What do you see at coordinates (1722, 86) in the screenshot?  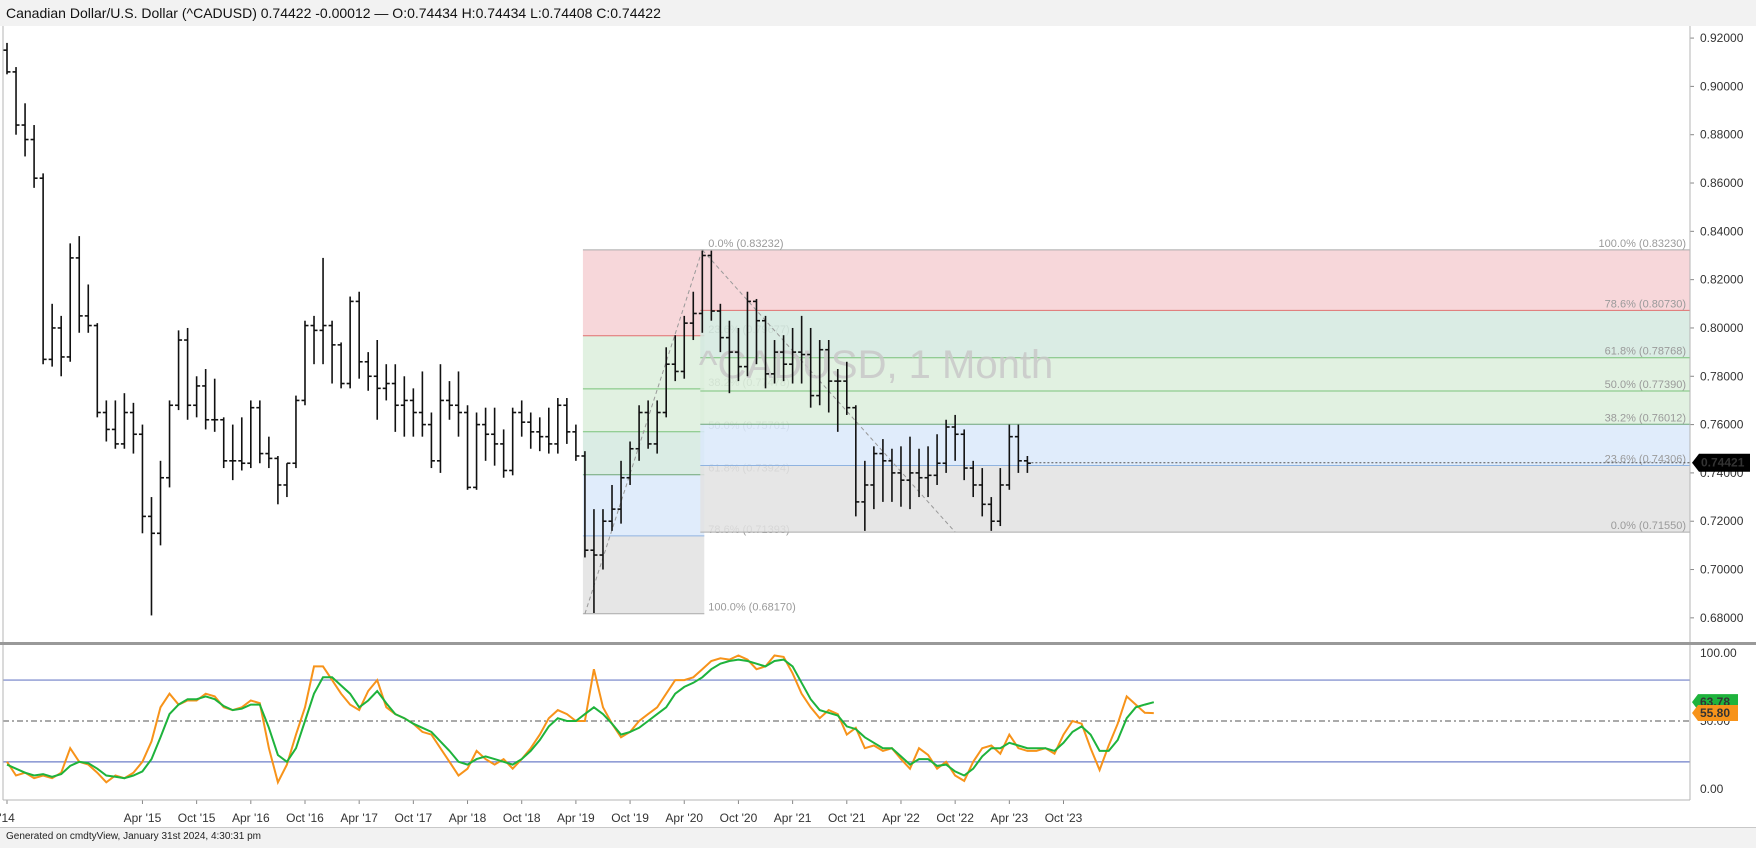 I see `price-tick-label: 0.90000` at bounding box center [1722, 86].